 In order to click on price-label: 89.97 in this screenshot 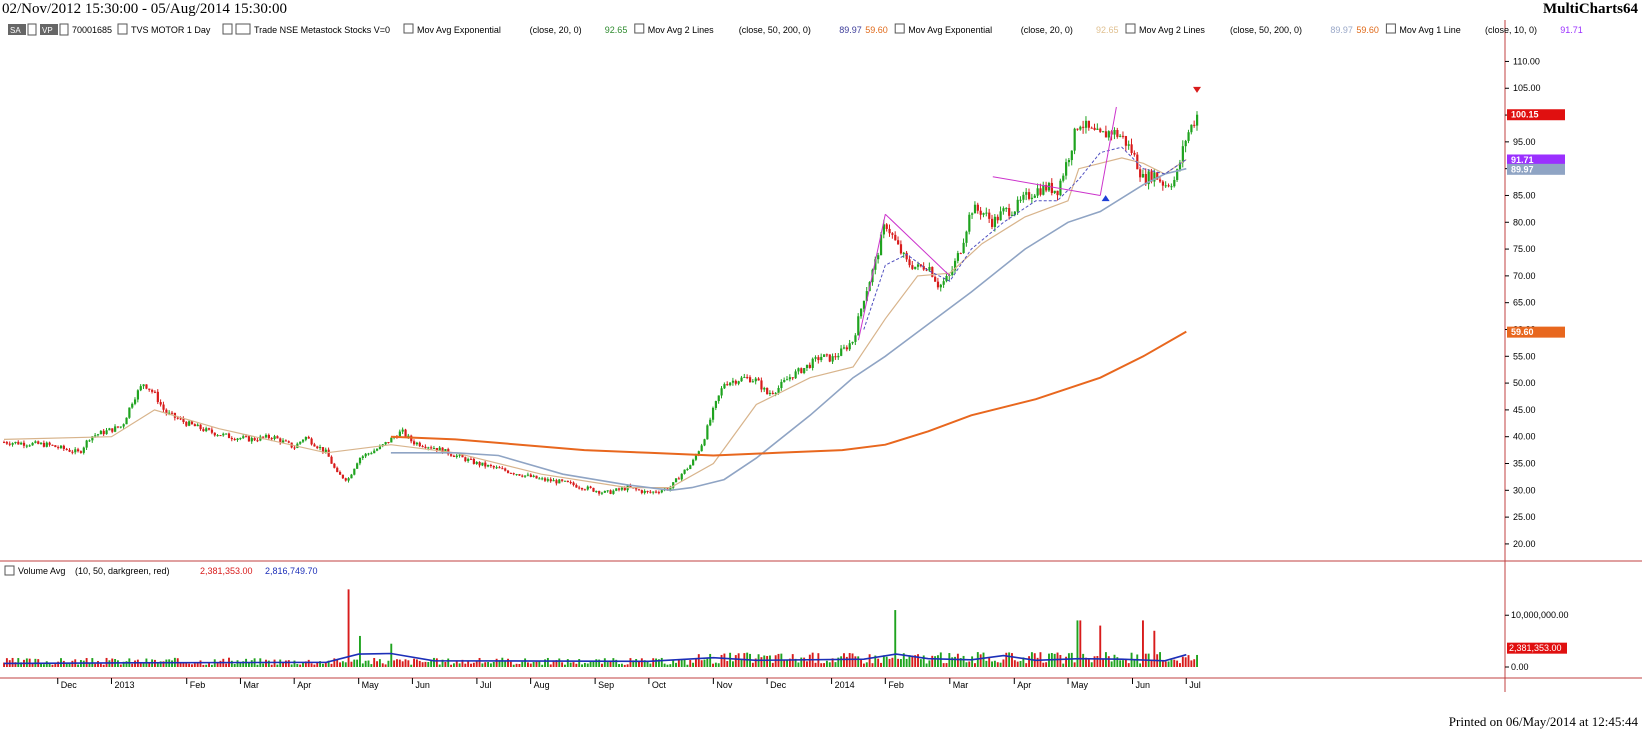, I will do `click(1522, 169)`.